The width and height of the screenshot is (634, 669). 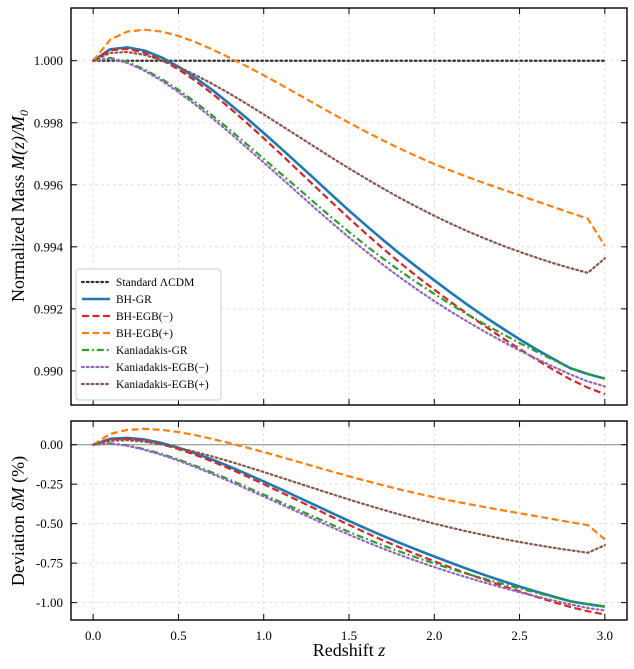 I want to click on xtick-label-6: 3.0, so click(x=605, y=635).